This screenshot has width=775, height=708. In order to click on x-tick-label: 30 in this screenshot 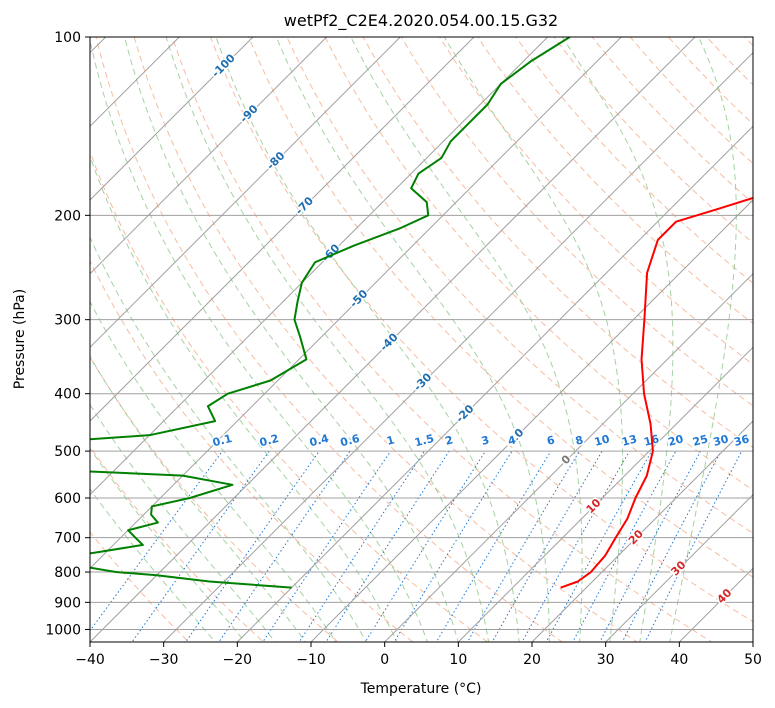, I will do `click(606, 660)`.